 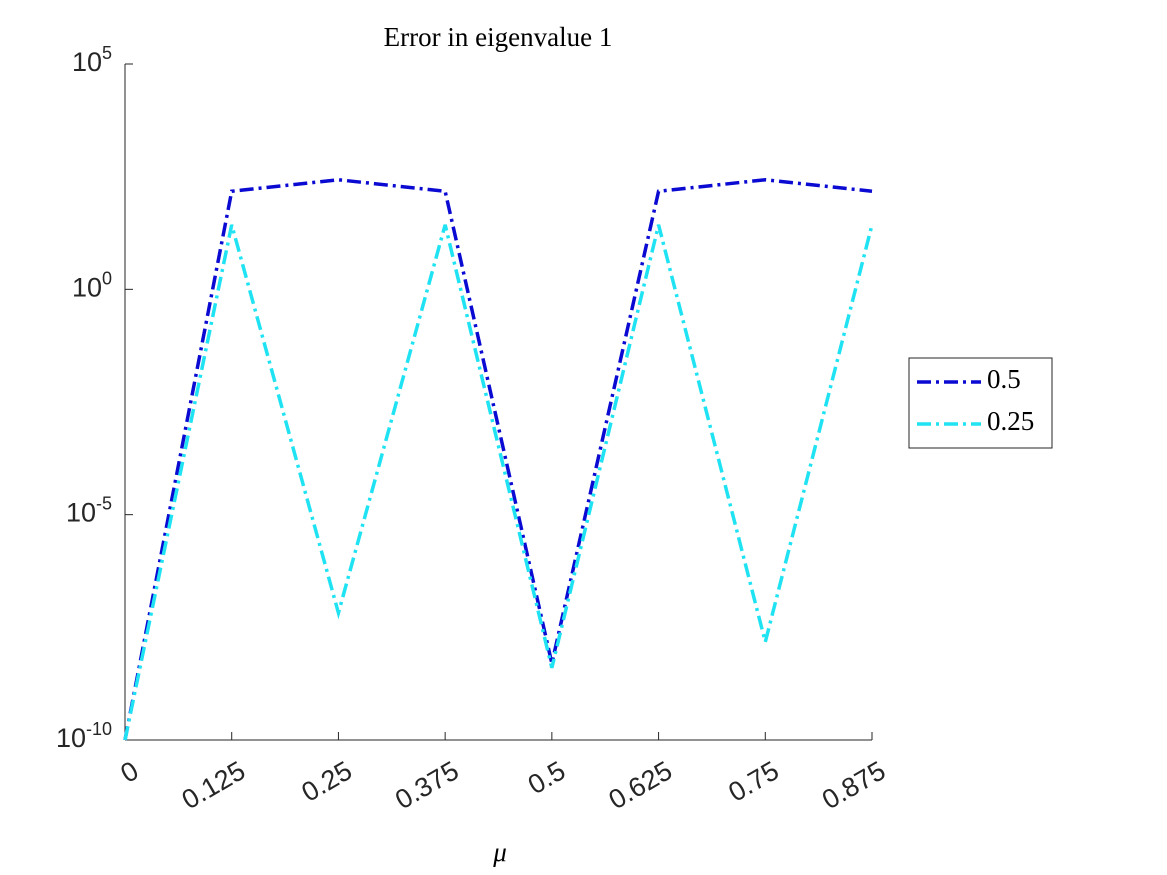 I want to click on x-tick-label: 0.625, so click(x=641, y=785).